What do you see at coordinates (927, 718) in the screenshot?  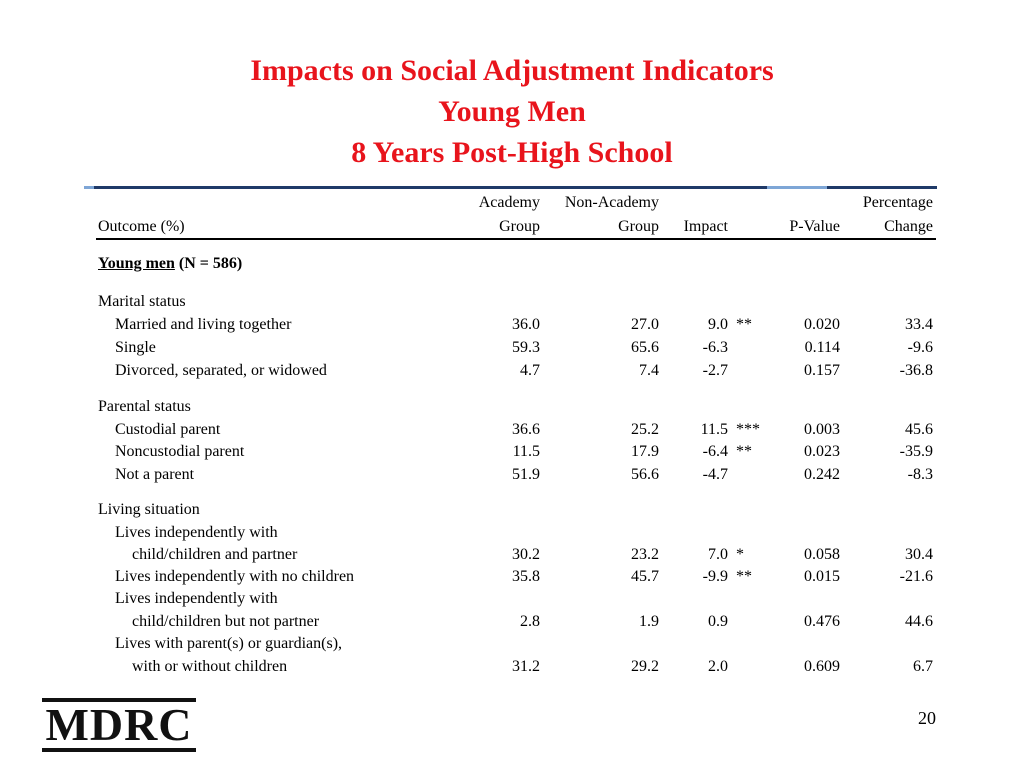 I see `page-number: 20` at bounding box center [927, 718].